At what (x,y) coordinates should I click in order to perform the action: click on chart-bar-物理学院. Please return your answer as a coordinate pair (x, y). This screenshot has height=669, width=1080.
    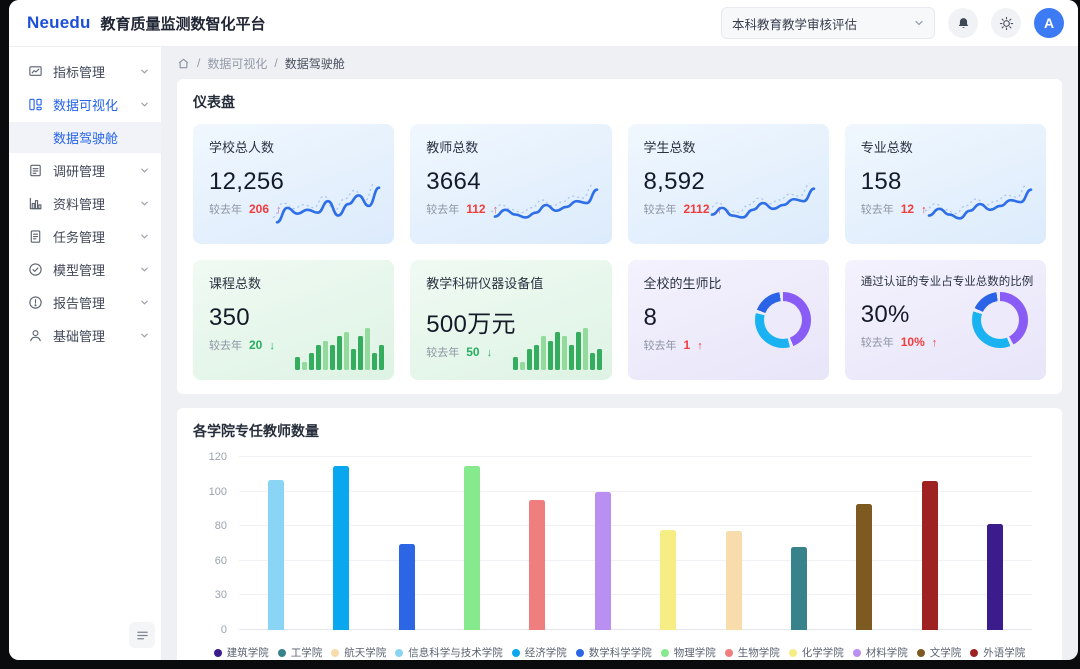
    Looking at the image, I should click on (471, 547).